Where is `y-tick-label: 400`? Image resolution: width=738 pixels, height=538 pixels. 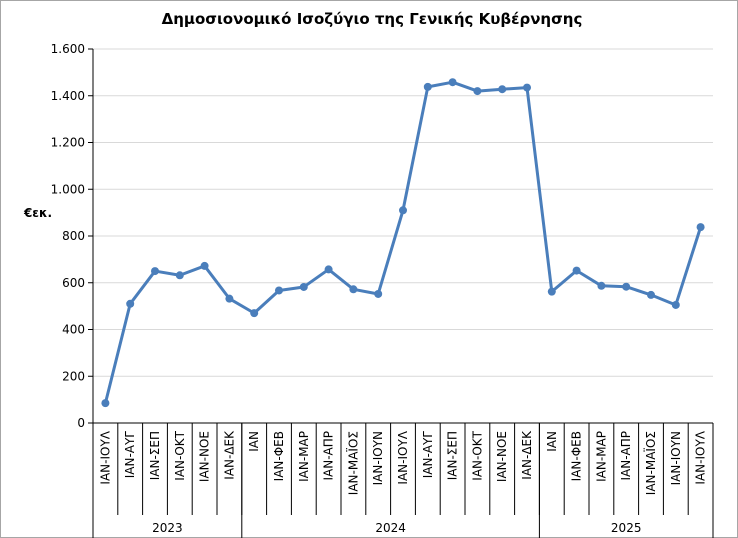 y-tick-label: 400 is located at coordinates (73, 330).